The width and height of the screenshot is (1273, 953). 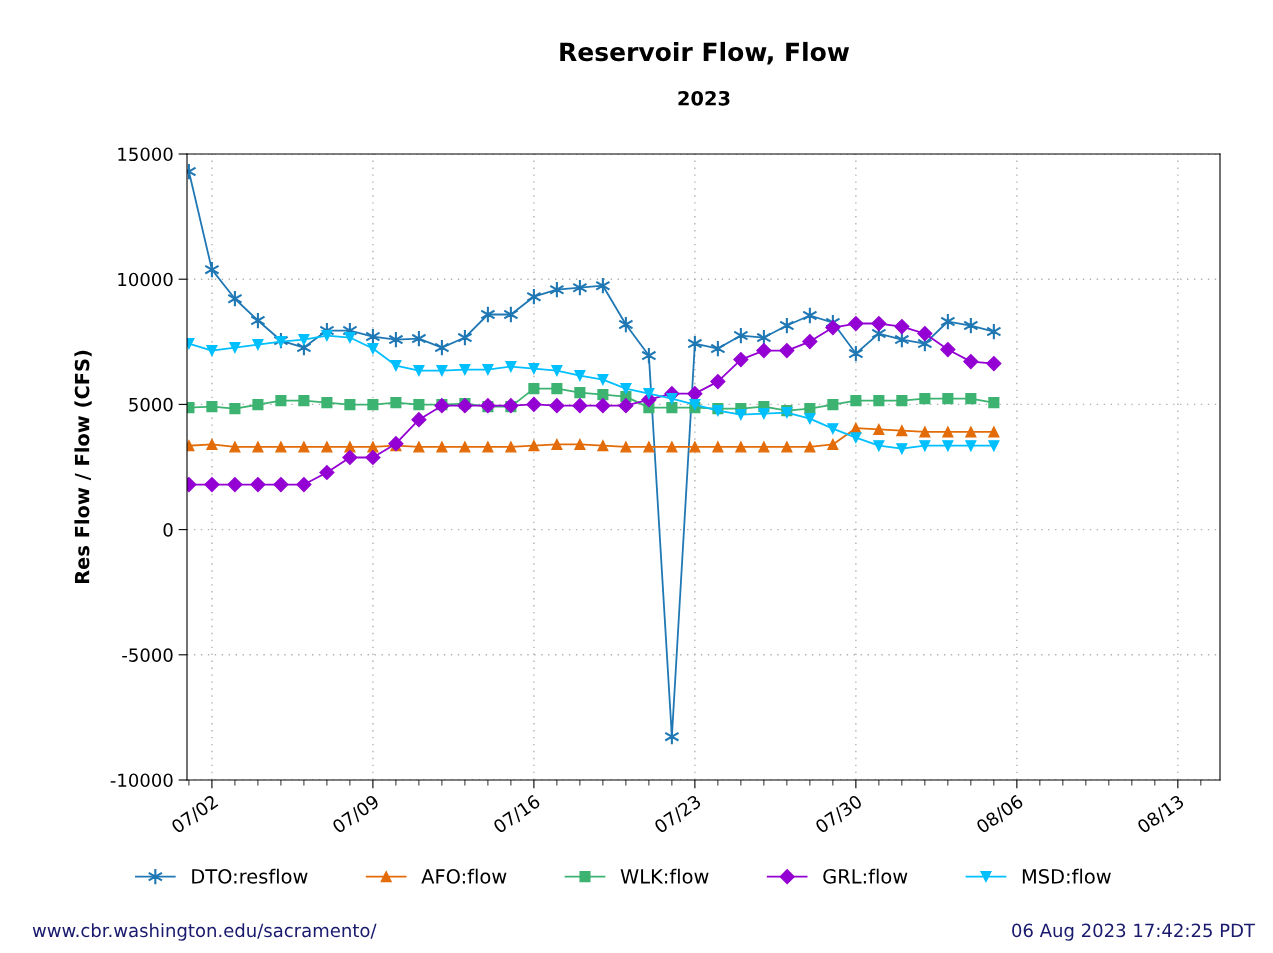 I want to click on y-tick-label: 15000, so click(x=145, y=154).